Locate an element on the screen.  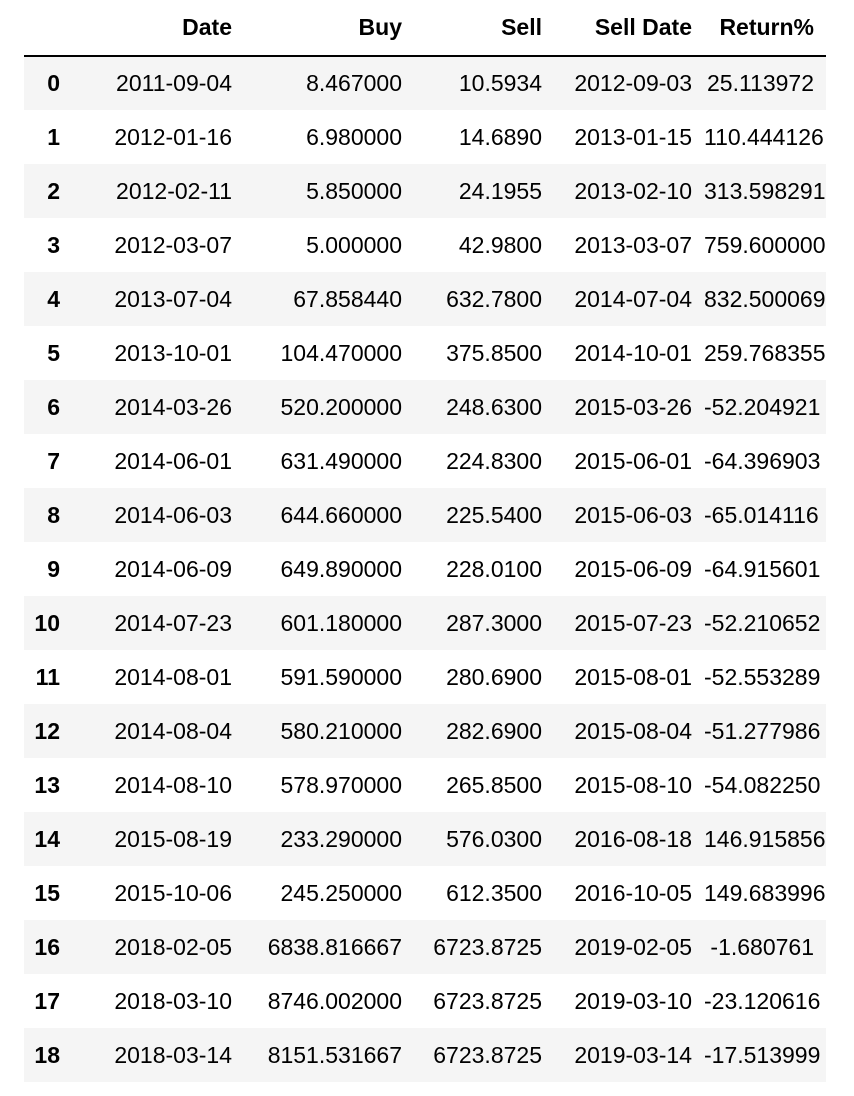
cell-date: 2015-08-19 is located at coordinates (173, 838).